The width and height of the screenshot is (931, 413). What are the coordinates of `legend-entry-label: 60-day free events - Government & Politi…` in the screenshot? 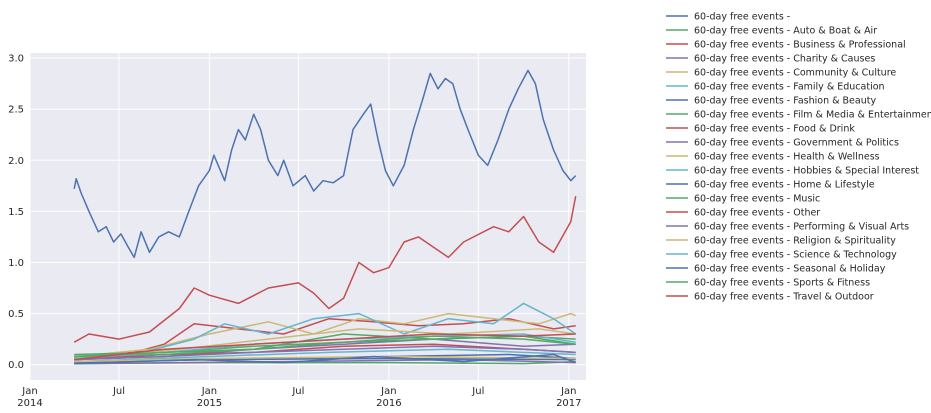 It's located at (796, 143).